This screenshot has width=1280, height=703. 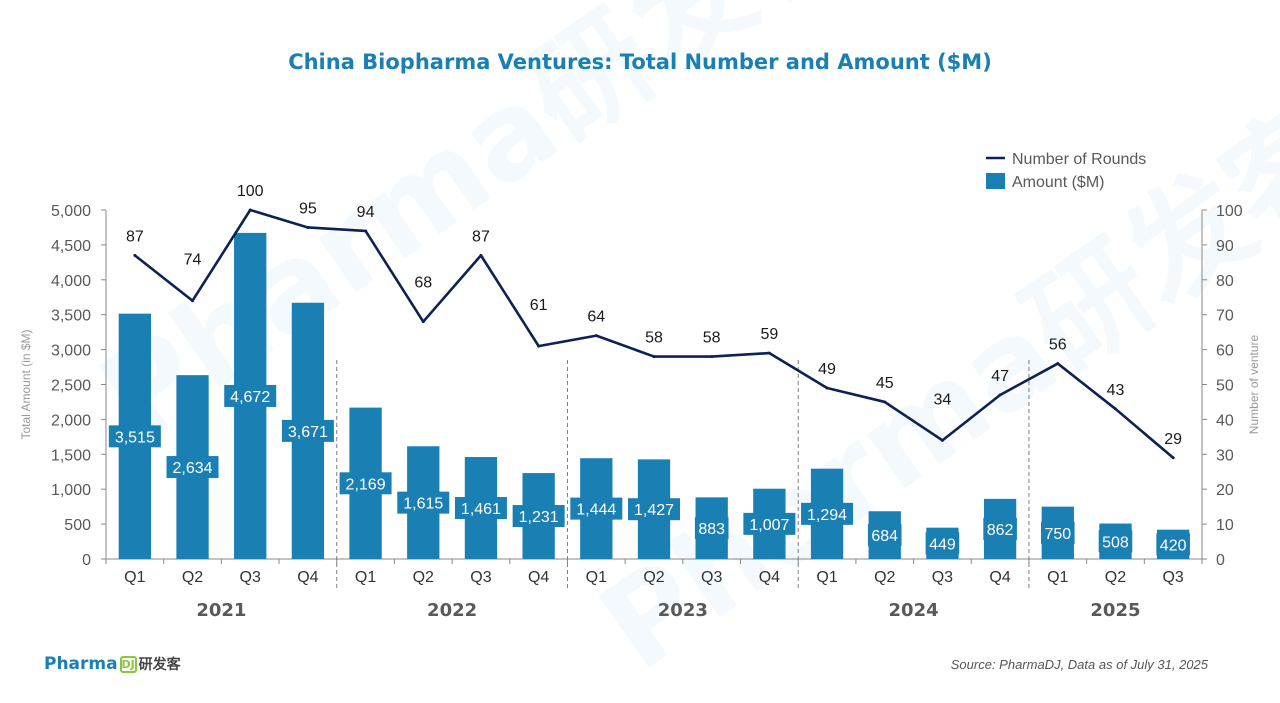 I want to click on line-data-label: 56, so click(x=1058, y=345).